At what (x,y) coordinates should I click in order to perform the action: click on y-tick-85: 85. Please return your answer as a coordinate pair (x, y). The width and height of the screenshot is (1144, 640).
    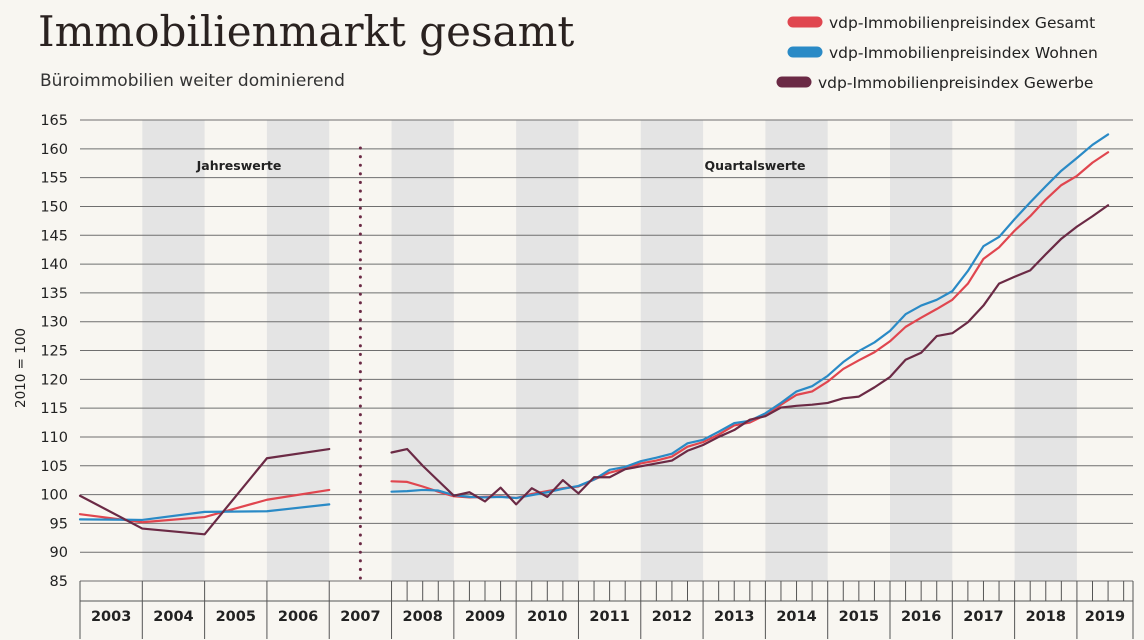
    Looking at the image, I should click on (59, 582).